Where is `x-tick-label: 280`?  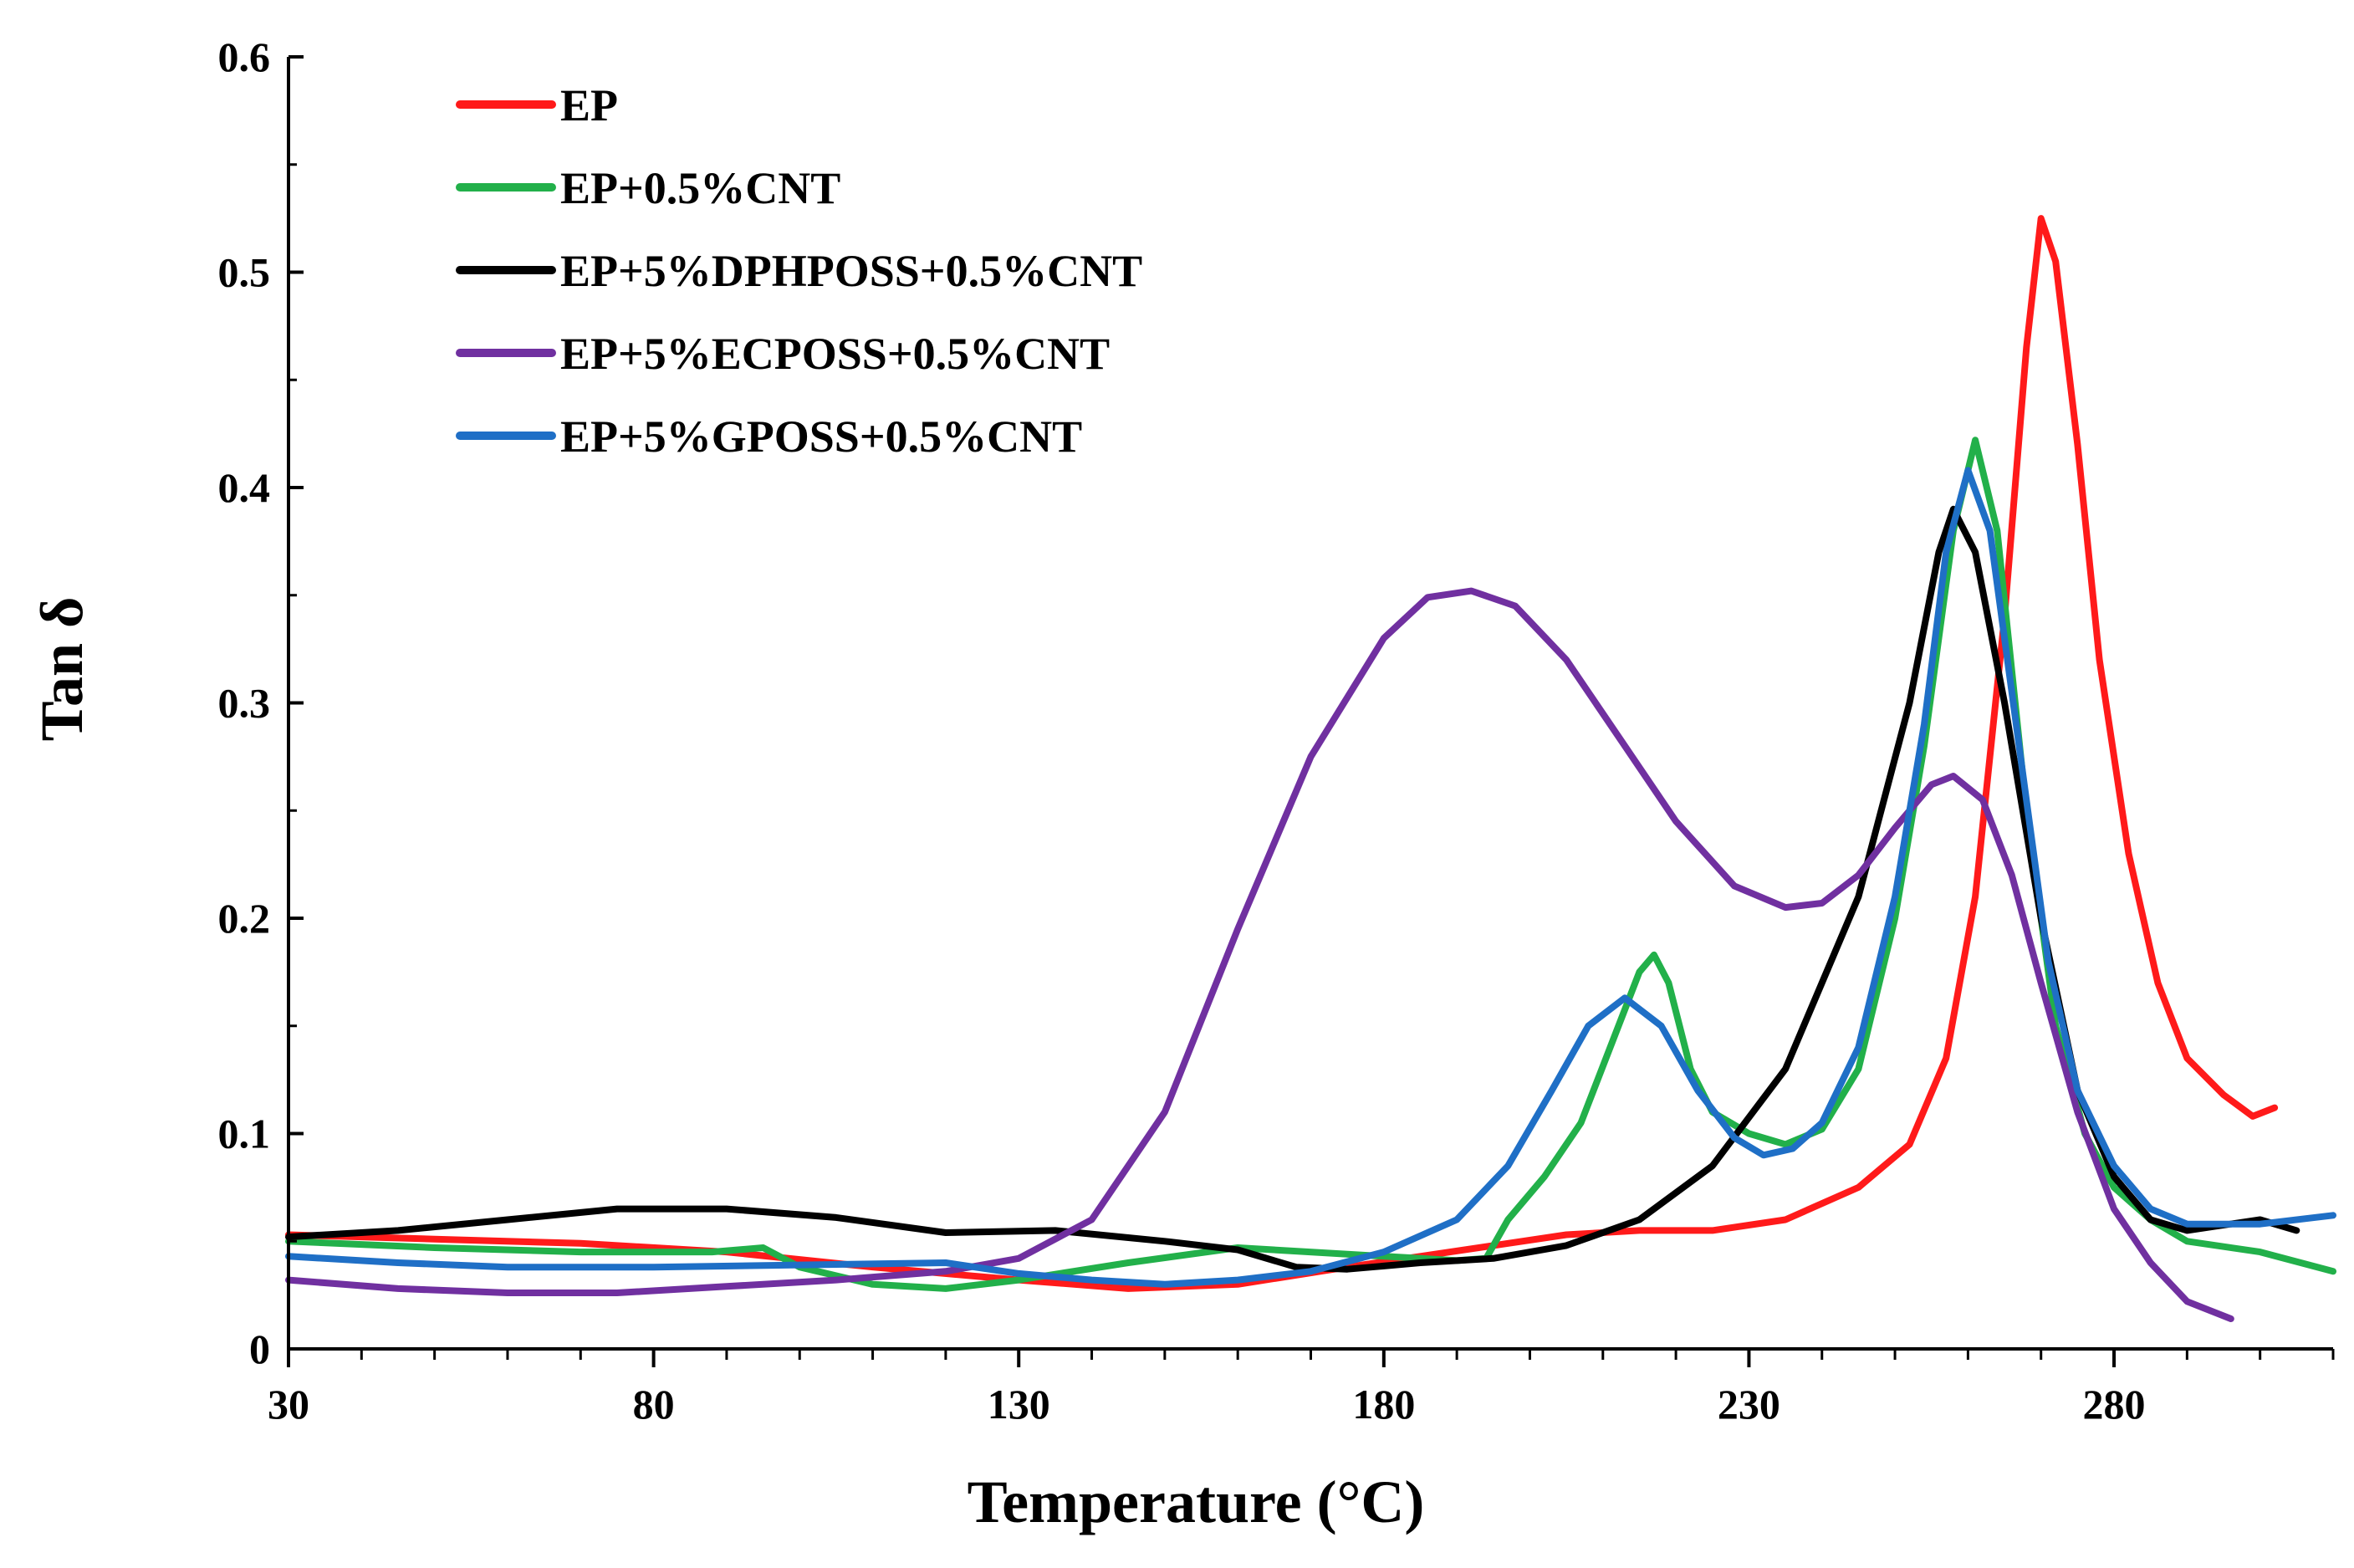 x-tick-label: 280 is located at coordinates (2114, 1404).